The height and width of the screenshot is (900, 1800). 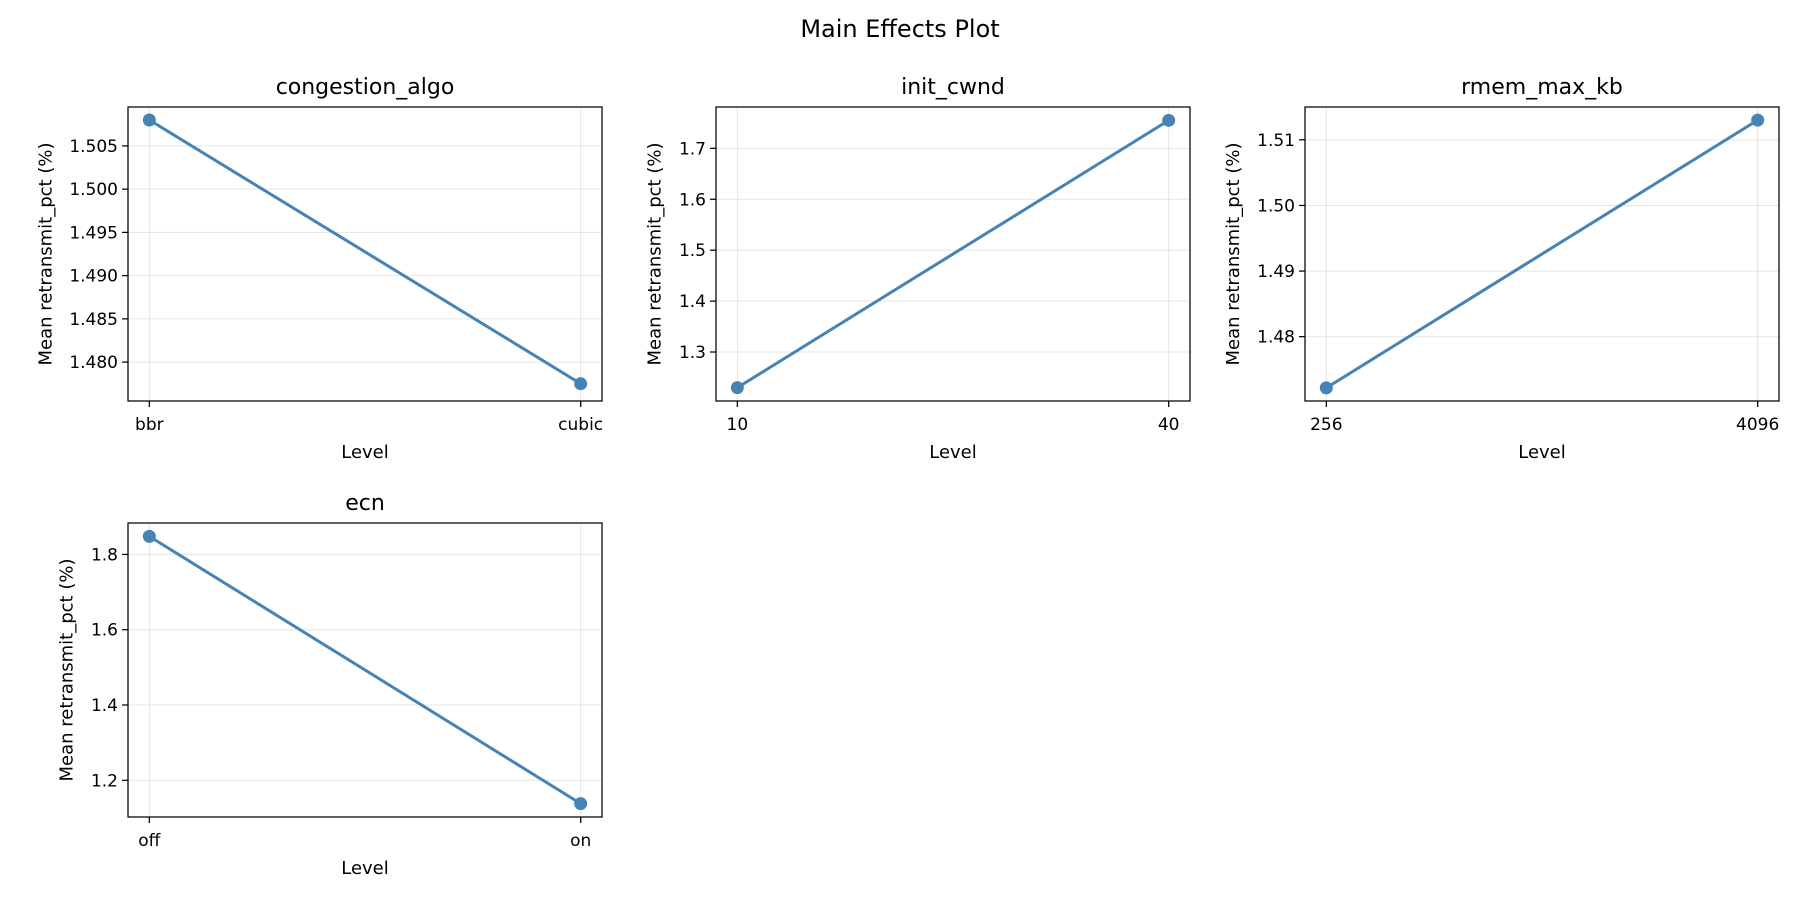 I want to click on y-tick-label: 1.490, so click(x=93, y=277).